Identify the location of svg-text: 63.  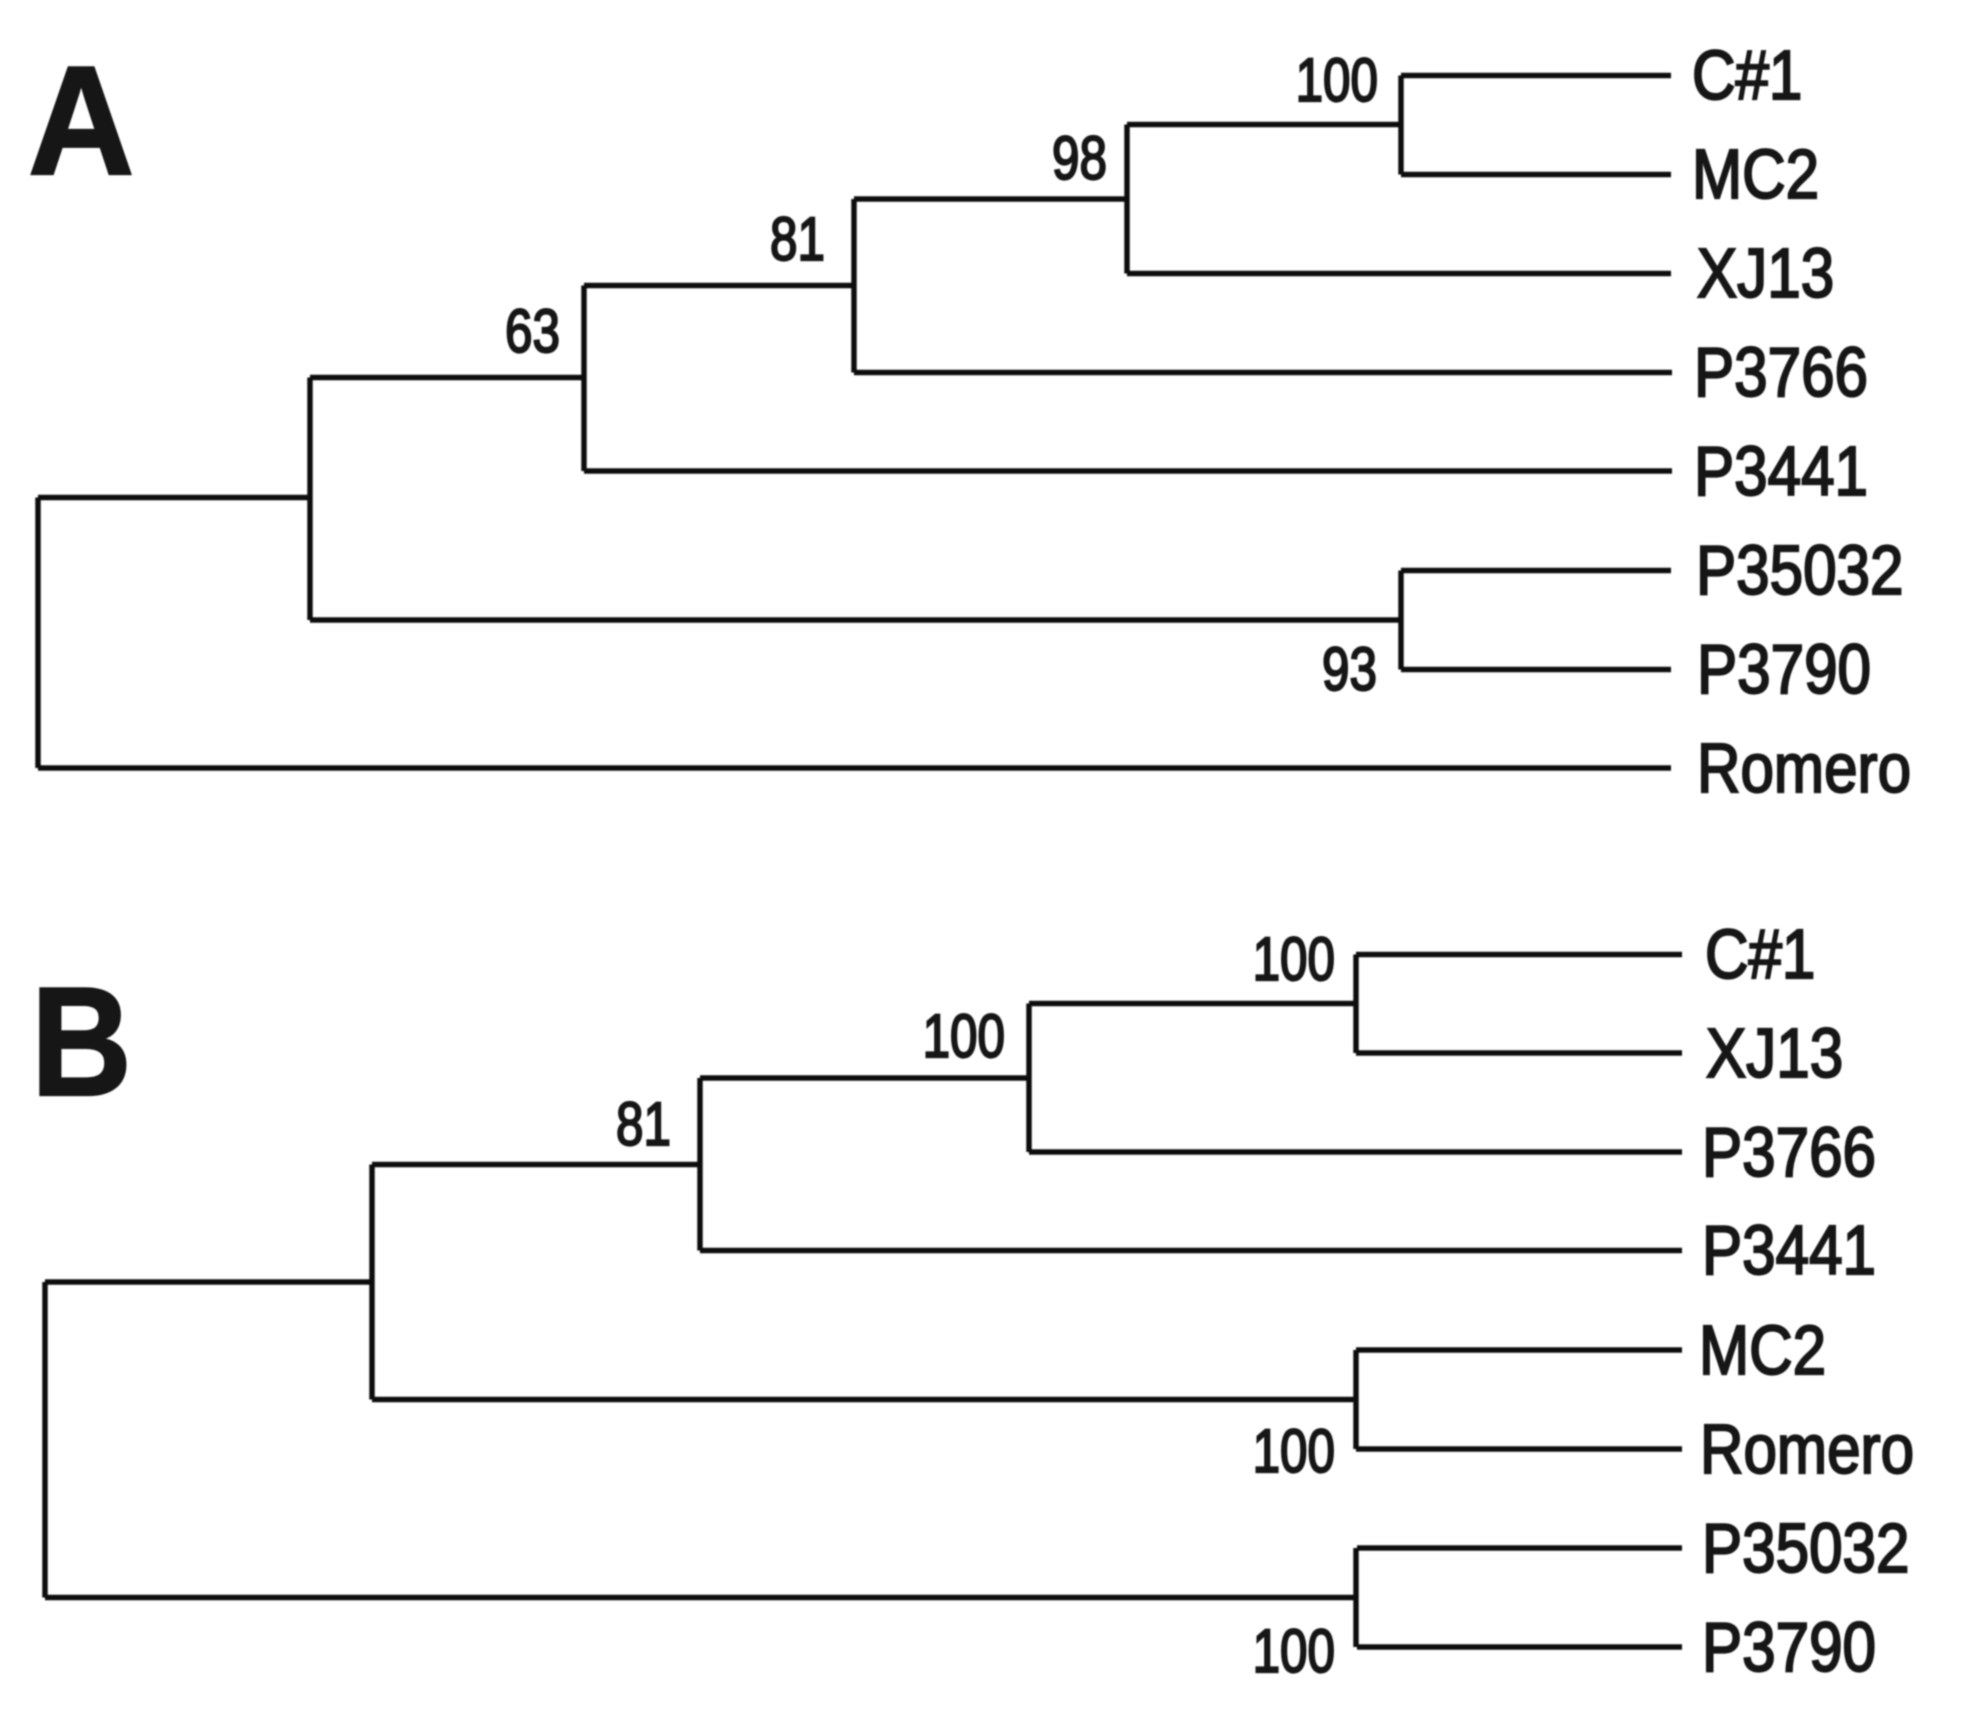
(532, 331).